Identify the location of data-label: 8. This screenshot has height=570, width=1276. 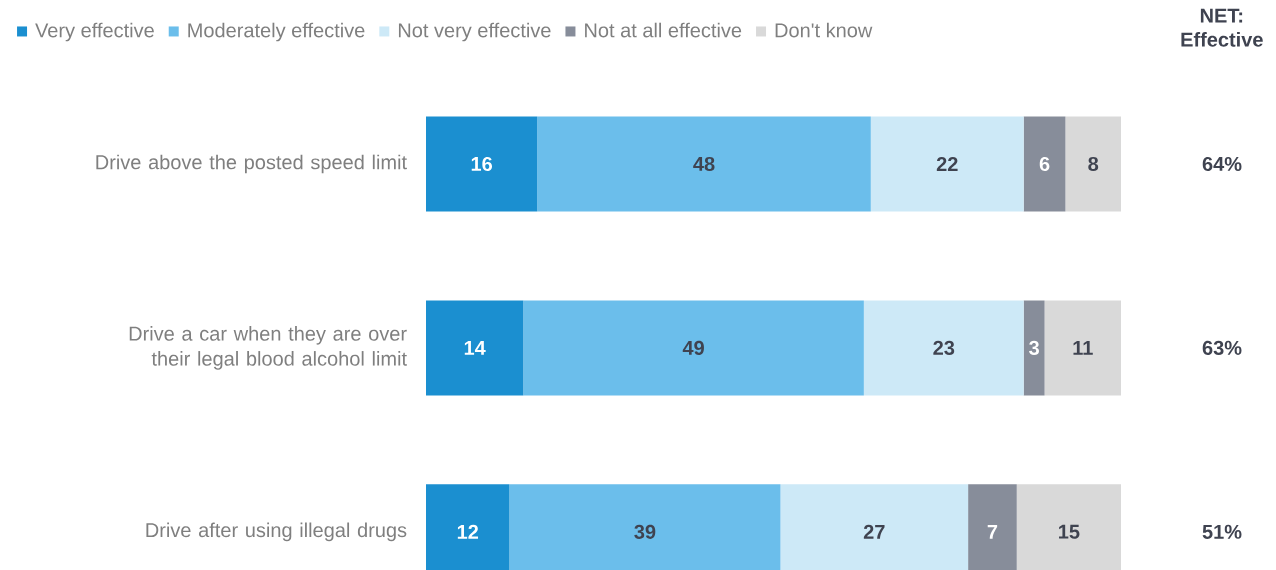
(1093, 164).